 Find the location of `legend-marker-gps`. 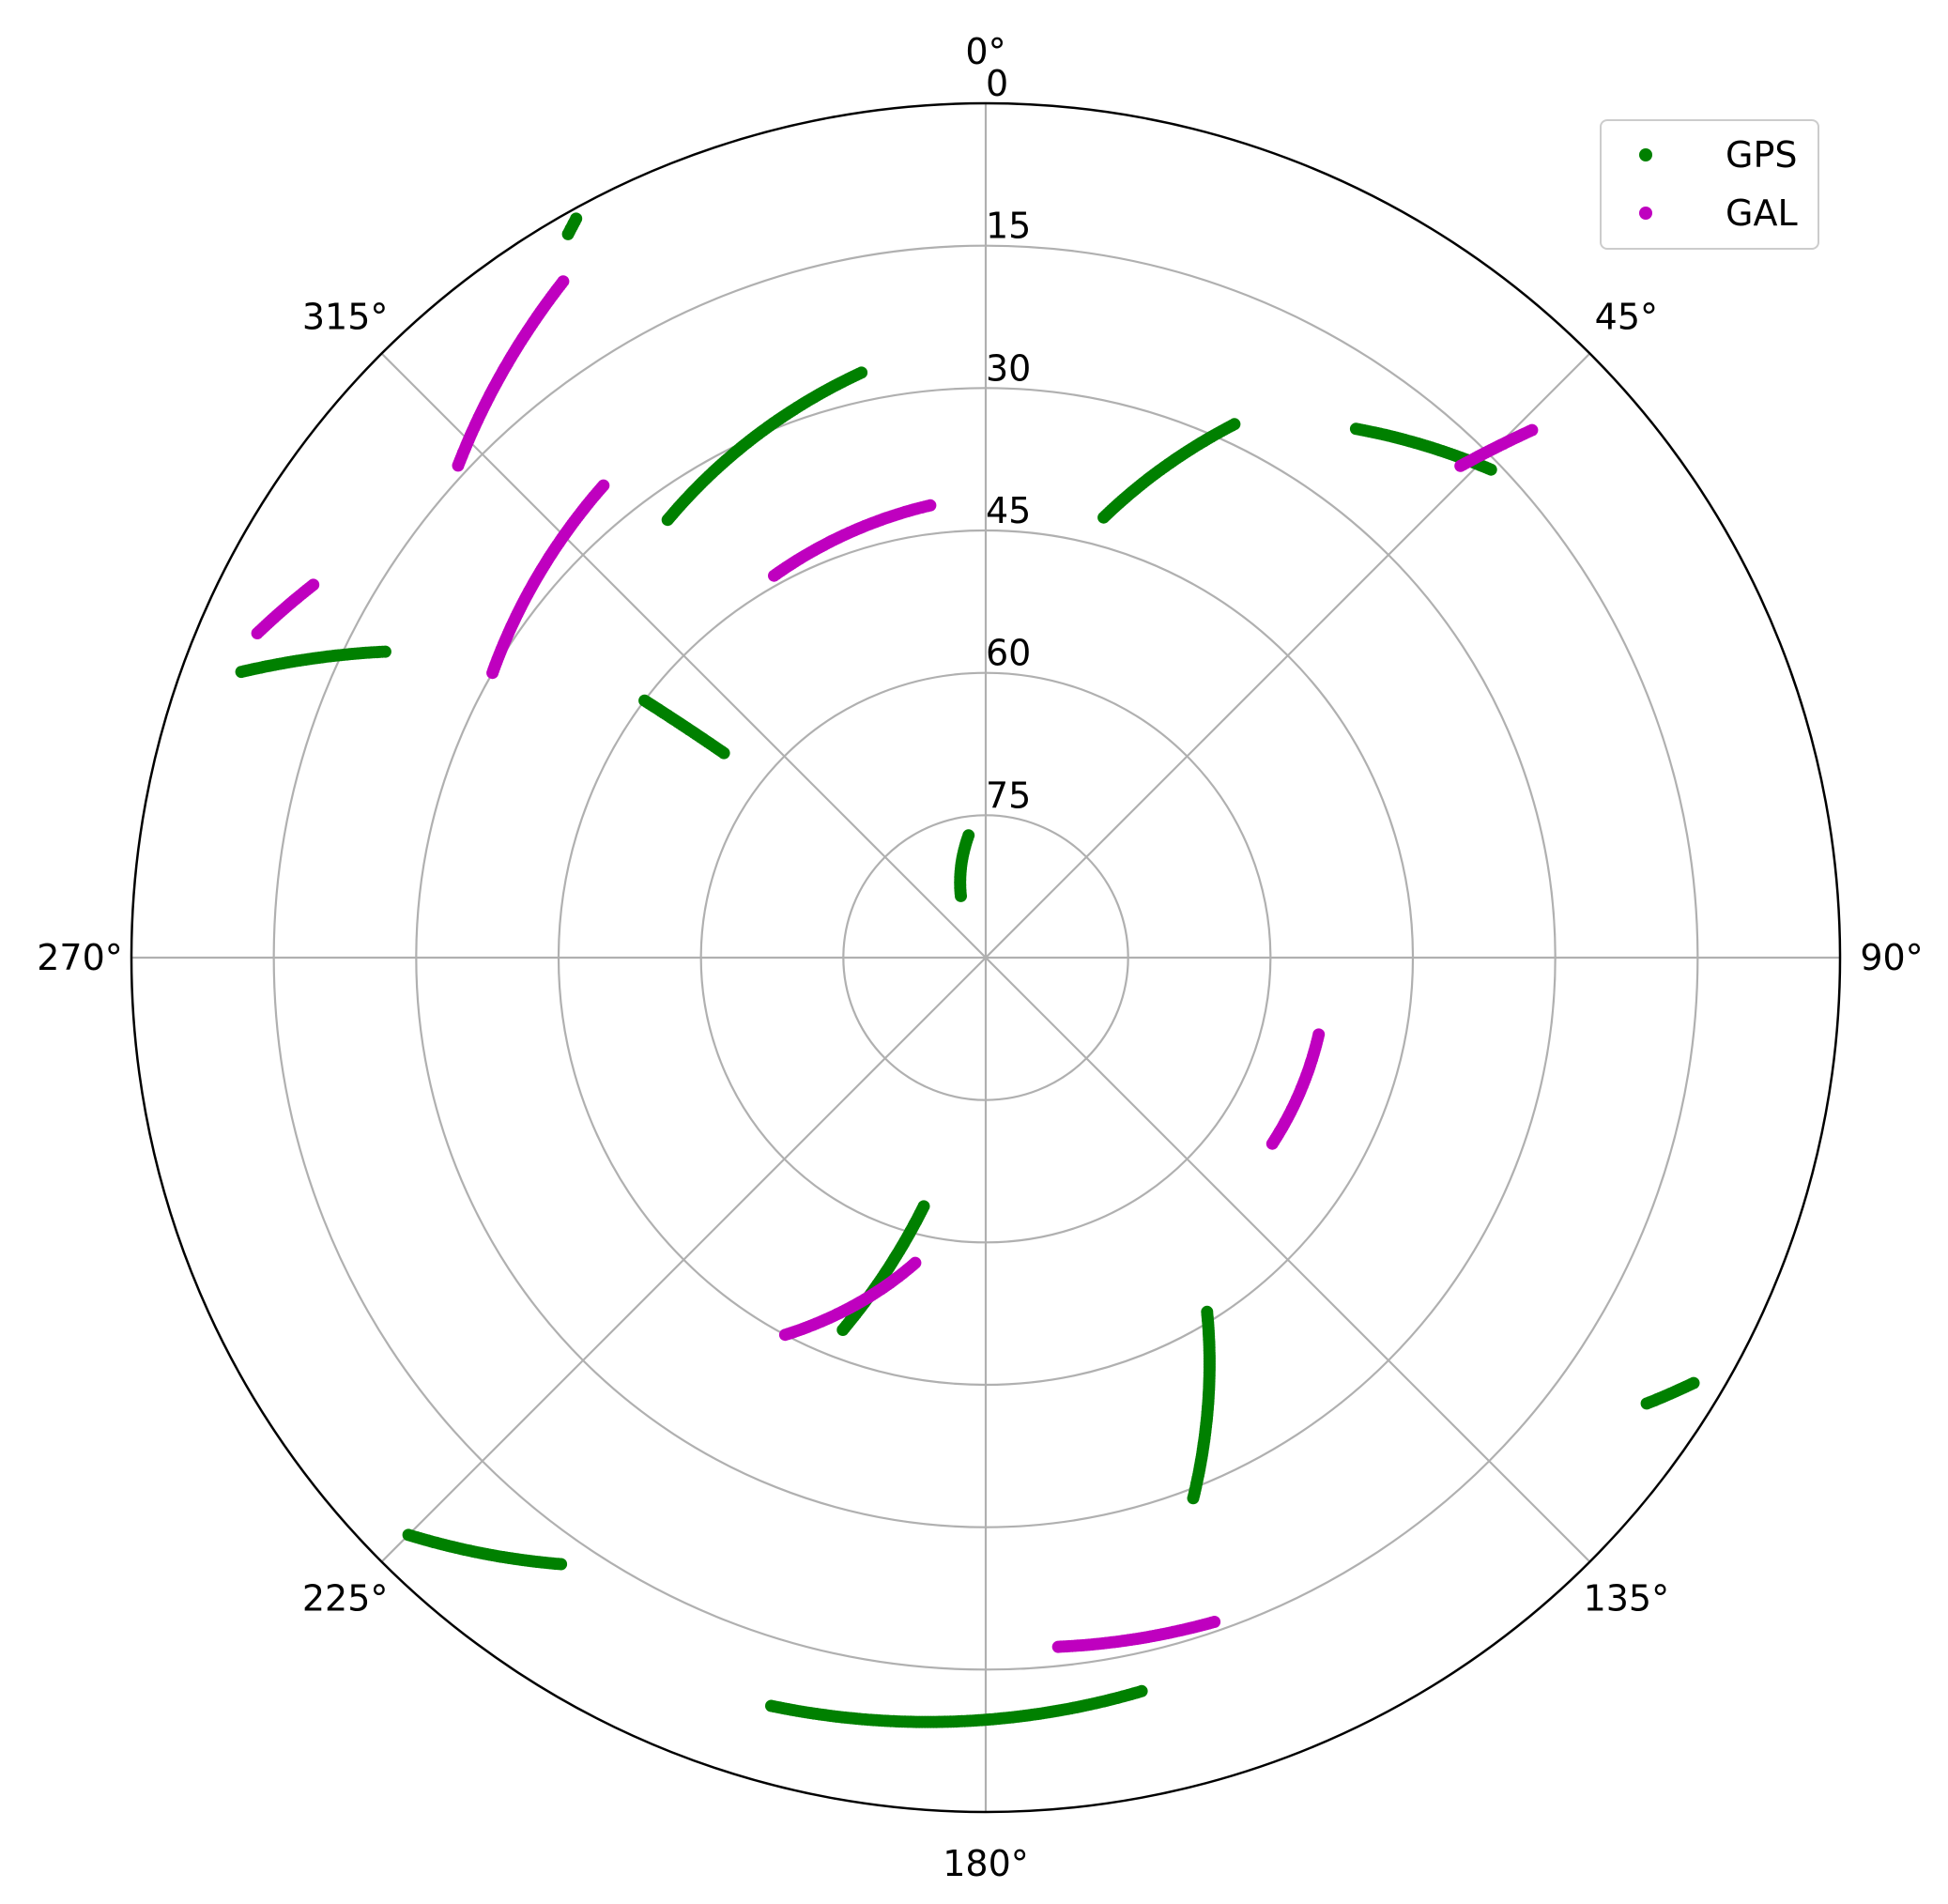

legend-marker-gps is located at coordinates (1645, 155).